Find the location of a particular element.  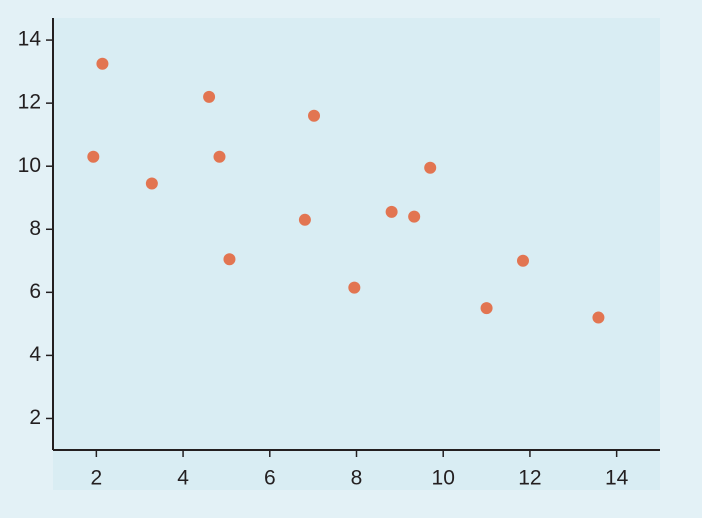

x-tick-label: 2 is located at coordinates (97, 478).